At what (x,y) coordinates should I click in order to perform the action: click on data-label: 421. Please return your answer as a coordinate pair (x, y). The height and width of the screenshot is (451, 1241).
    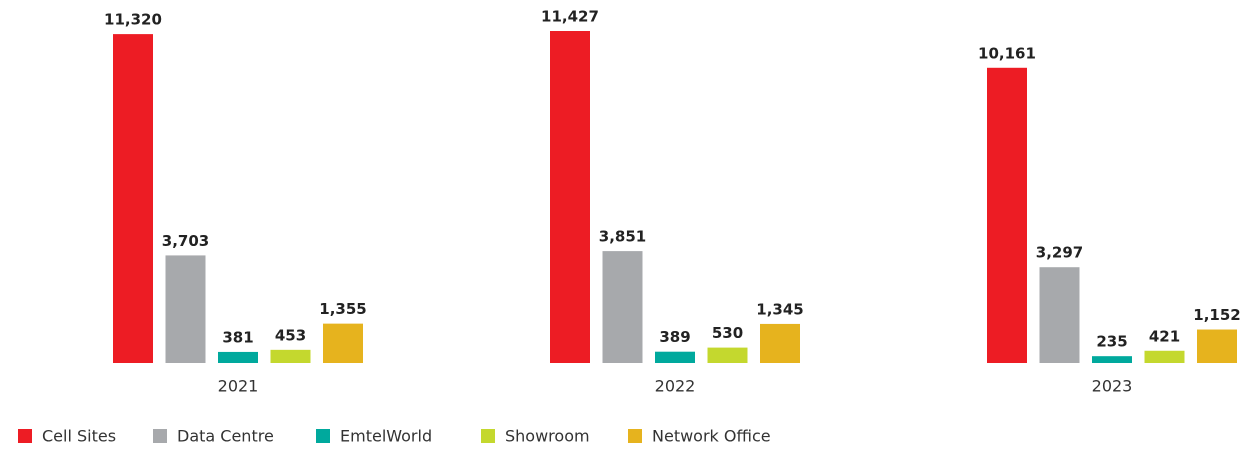
    Looking at the image, I should click on (1164, 336).